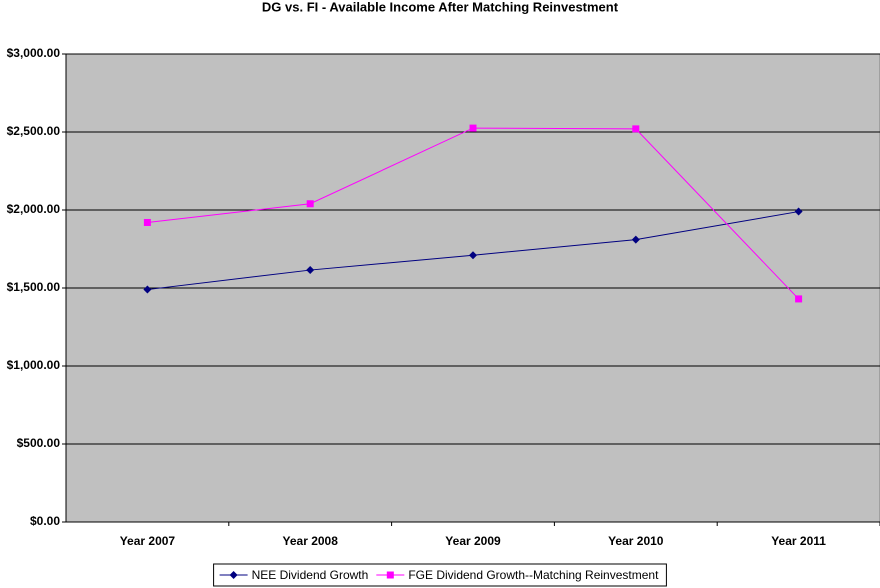 This screenshot has width=880, height=588. What do you see at coordinates (636, 541) in the screenshot?
I see `x-tick-label: Year 2010` at bounding box center [636, 541].